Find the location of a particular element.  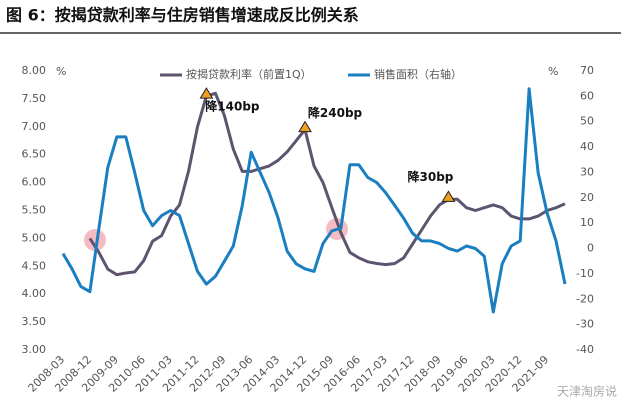

y2-tick-label: 20 is located at coordinates (587, 197).